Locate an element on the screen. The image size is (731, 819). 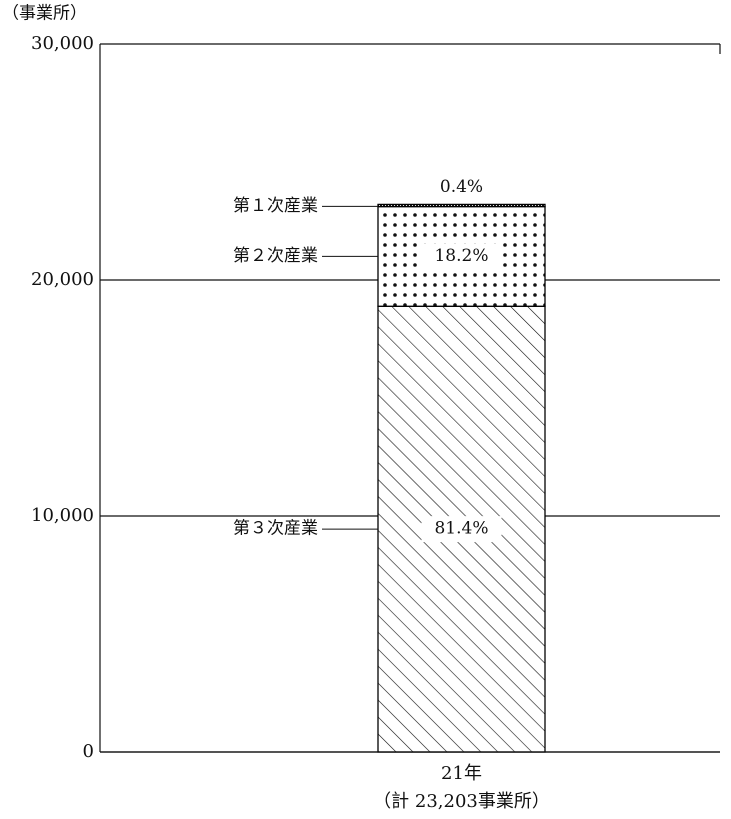
x-tick-note: （計 23,203事業所） is located at coordinates (461, 801).